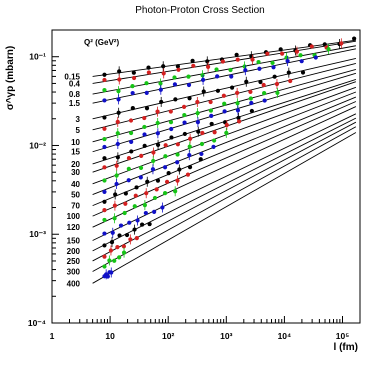  What do you see at coordinates (74, 261) in the screenshot?
I see `q2-label: 250` at bounding box center [74, 261].